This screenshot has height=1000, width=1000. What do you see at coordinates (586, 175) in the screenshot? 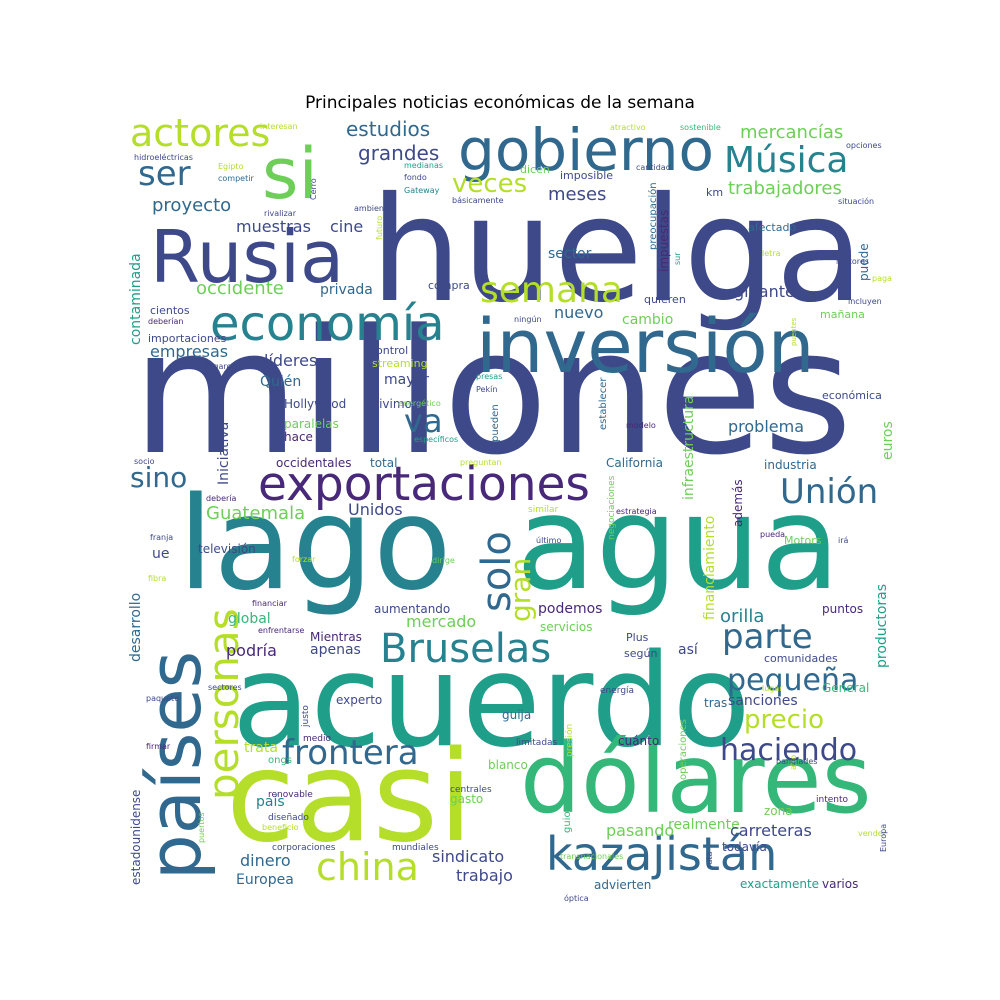
I see `word-106: imposible` at bounding box center [586, 175].